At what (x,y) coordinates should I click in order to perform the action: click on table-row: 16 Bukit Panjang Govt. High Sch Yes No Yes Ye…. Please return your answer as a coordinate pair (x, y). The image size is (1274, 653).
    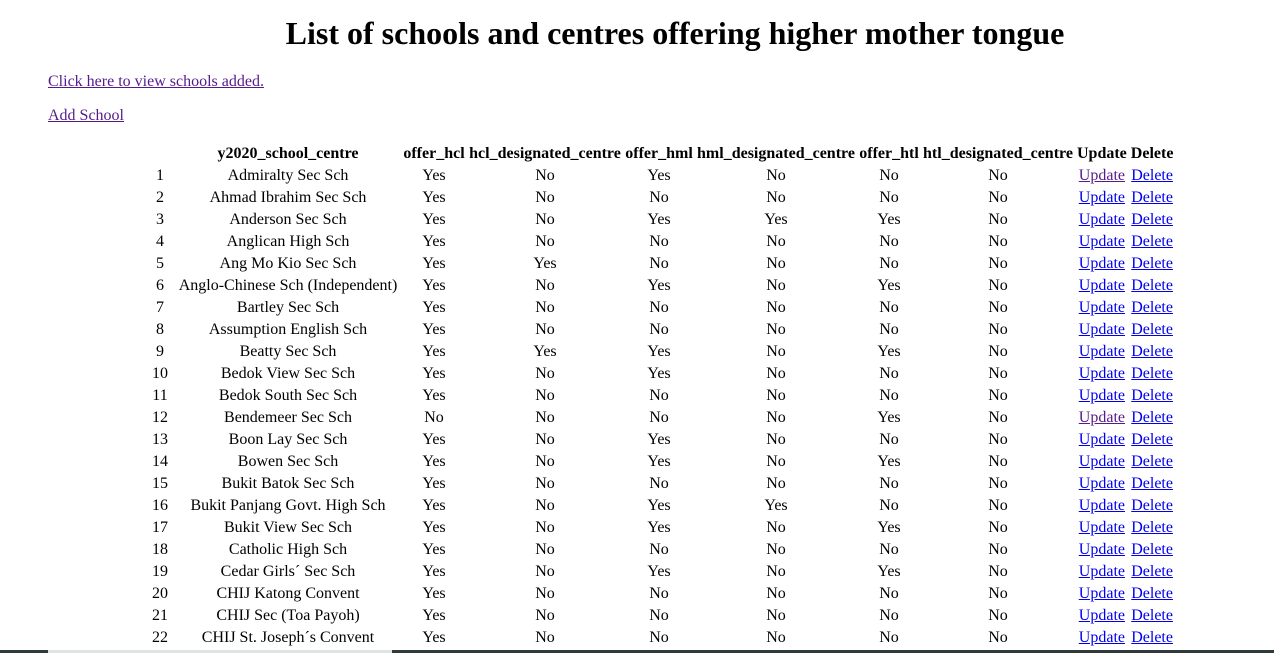
    Looking at the image, I should click on (660, 506).